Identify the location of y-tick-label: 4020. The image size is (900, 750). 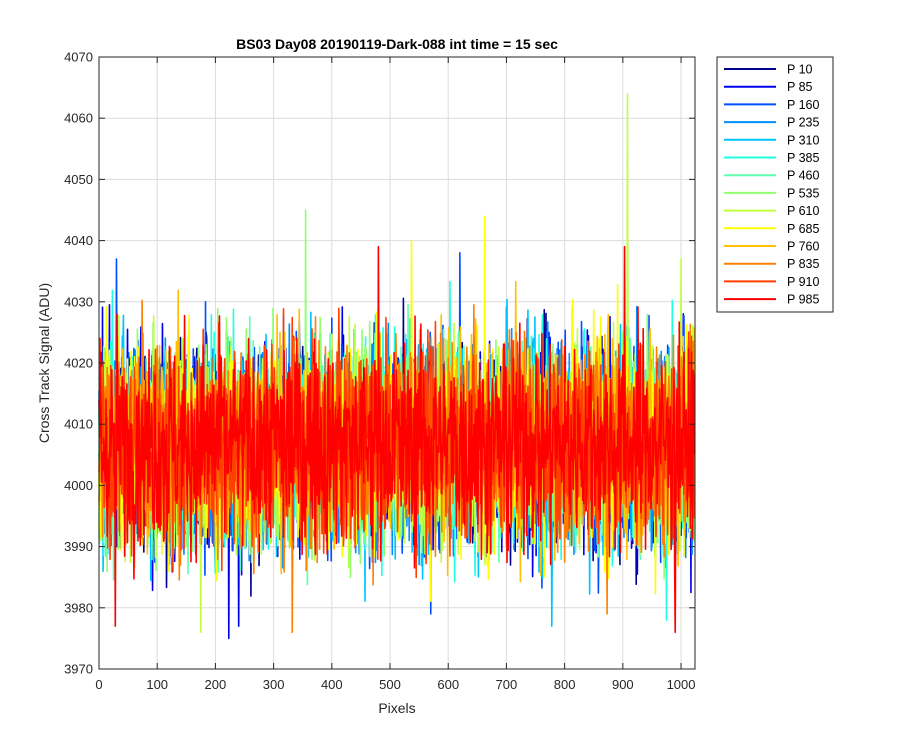
(78, 363).